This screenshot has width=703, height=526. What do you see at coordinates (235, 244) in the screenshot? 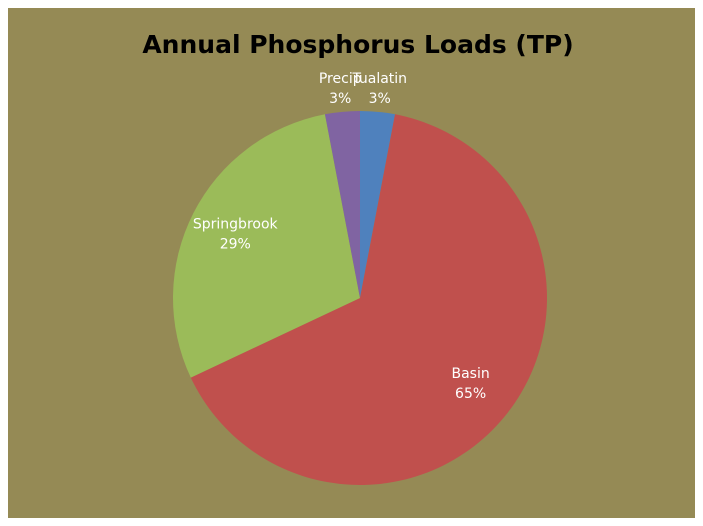
I see `slice-value-label: 29%` at bounding box center [235, 244].